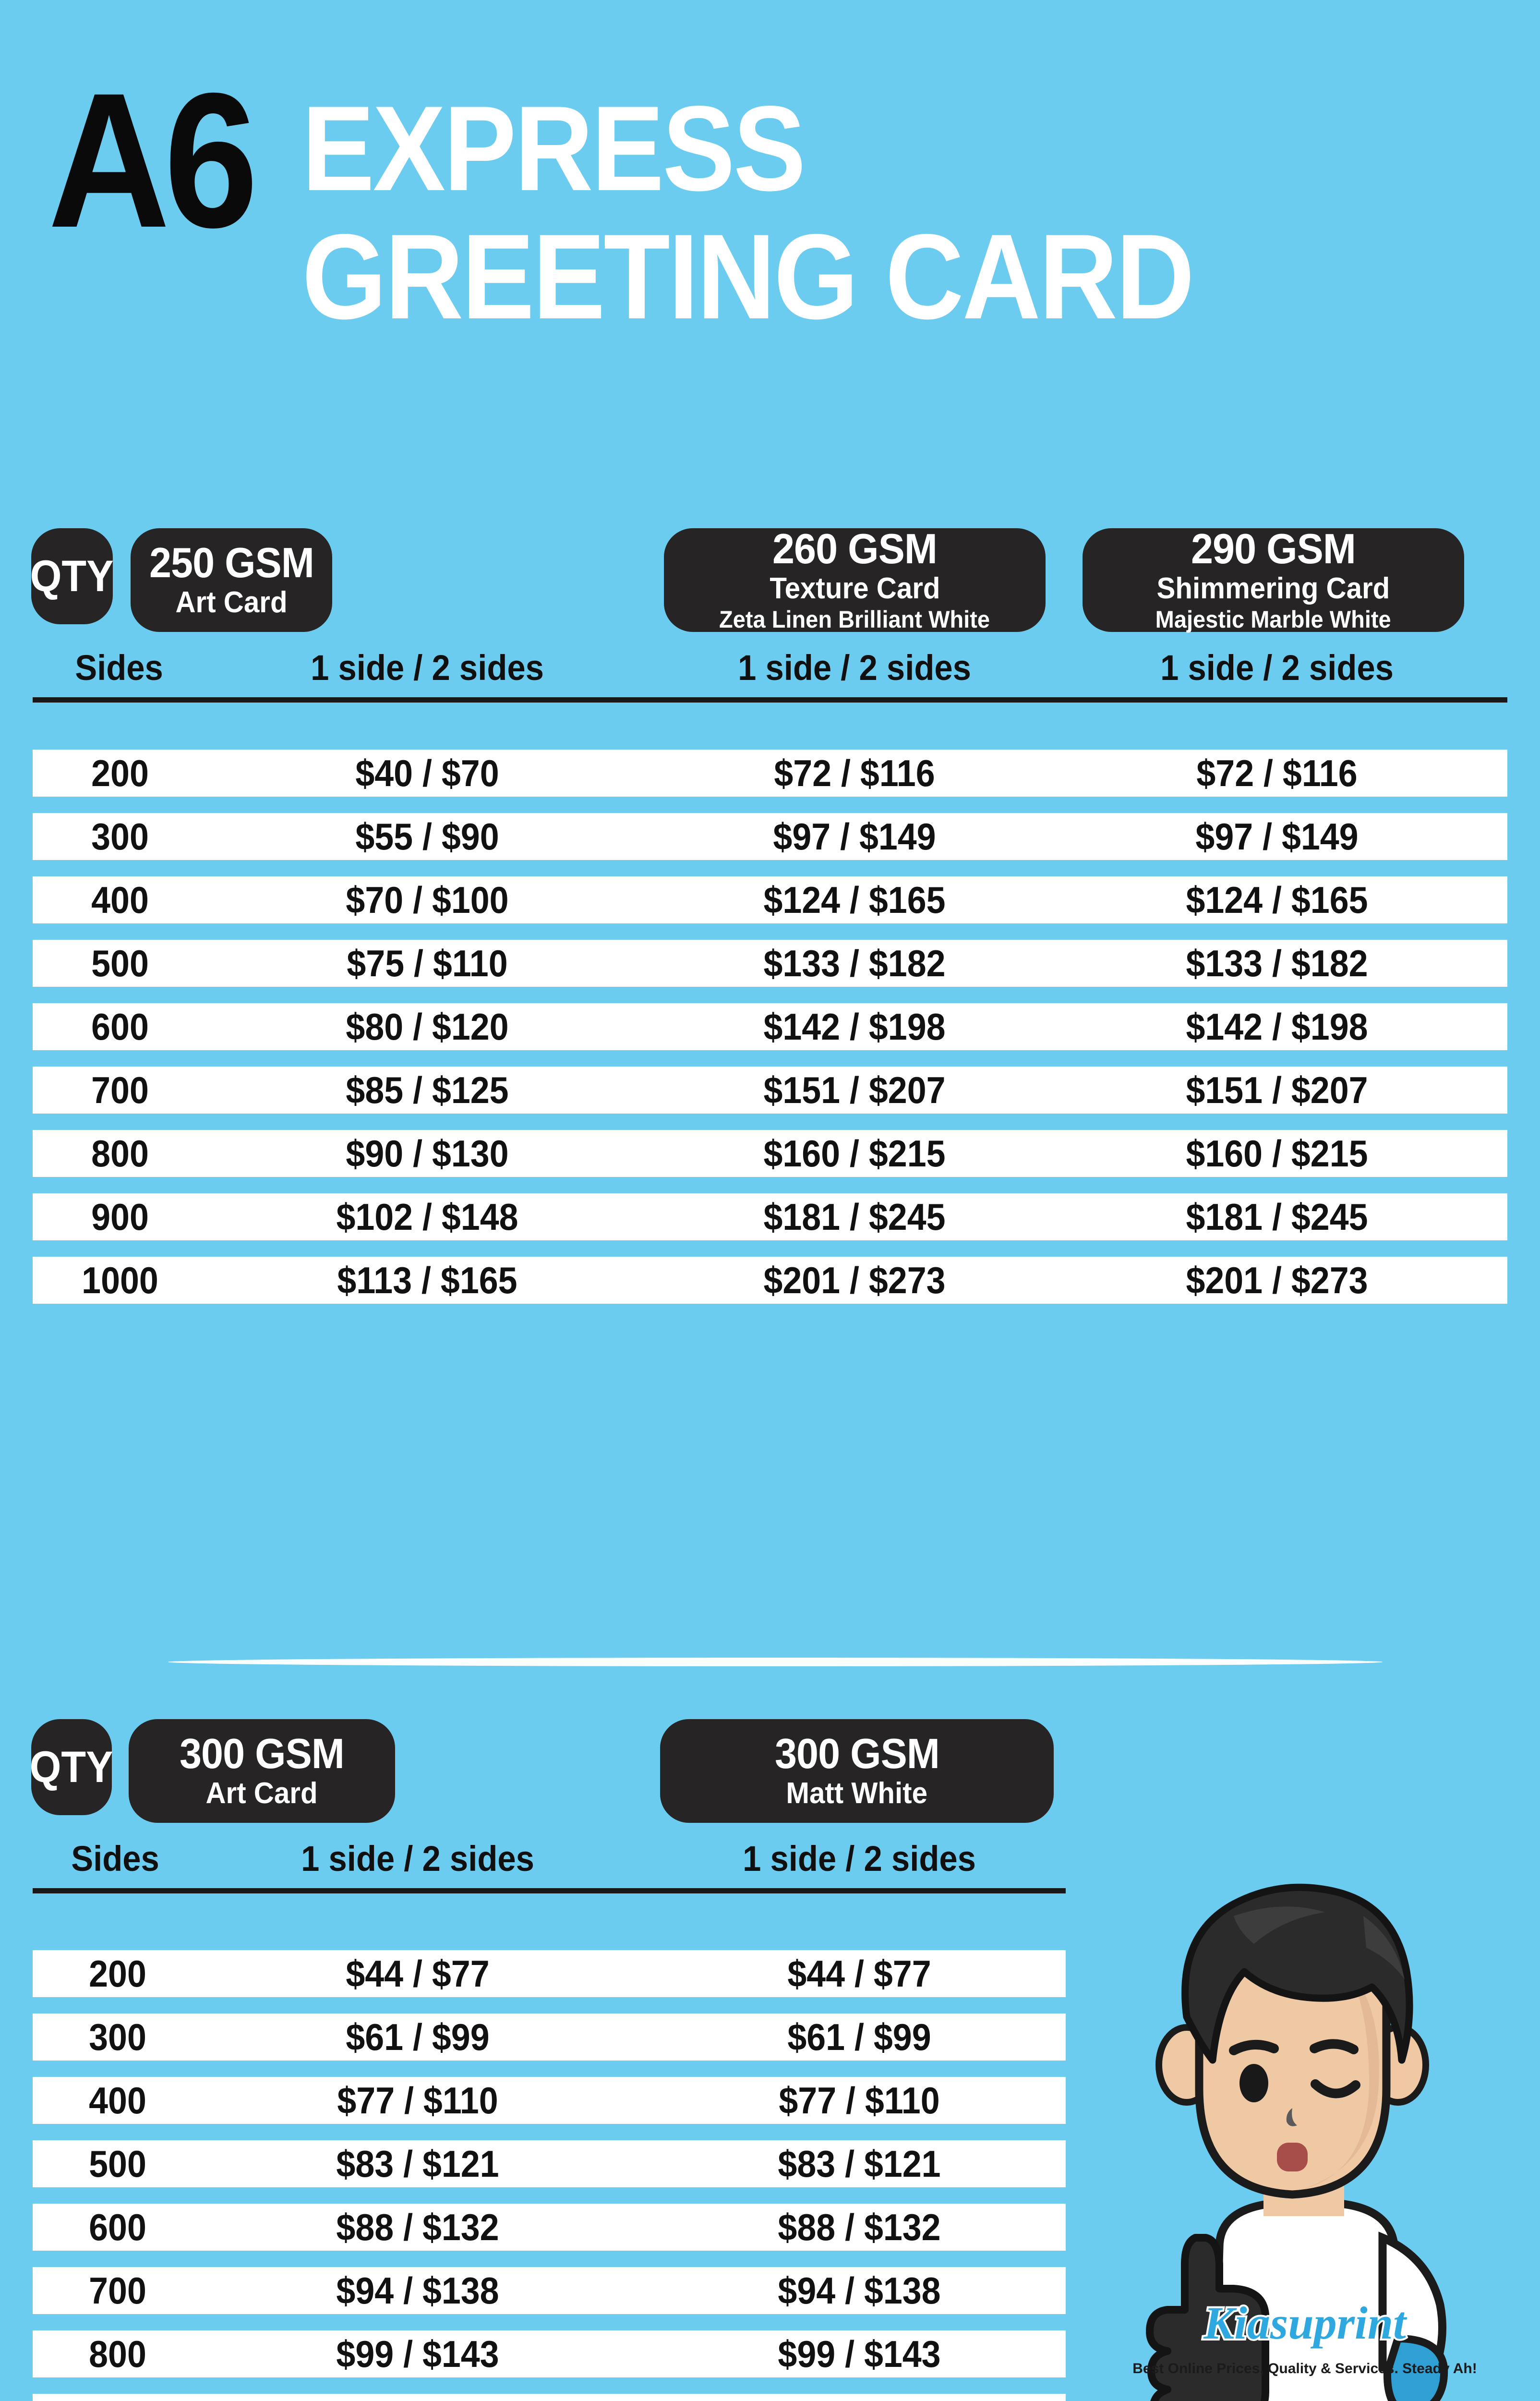  What do you see at coordinates (263, 1754) in the screenshot?
I see `table-2-col-0-gsm: 300 GSM` at bounding box center [263, 1754].